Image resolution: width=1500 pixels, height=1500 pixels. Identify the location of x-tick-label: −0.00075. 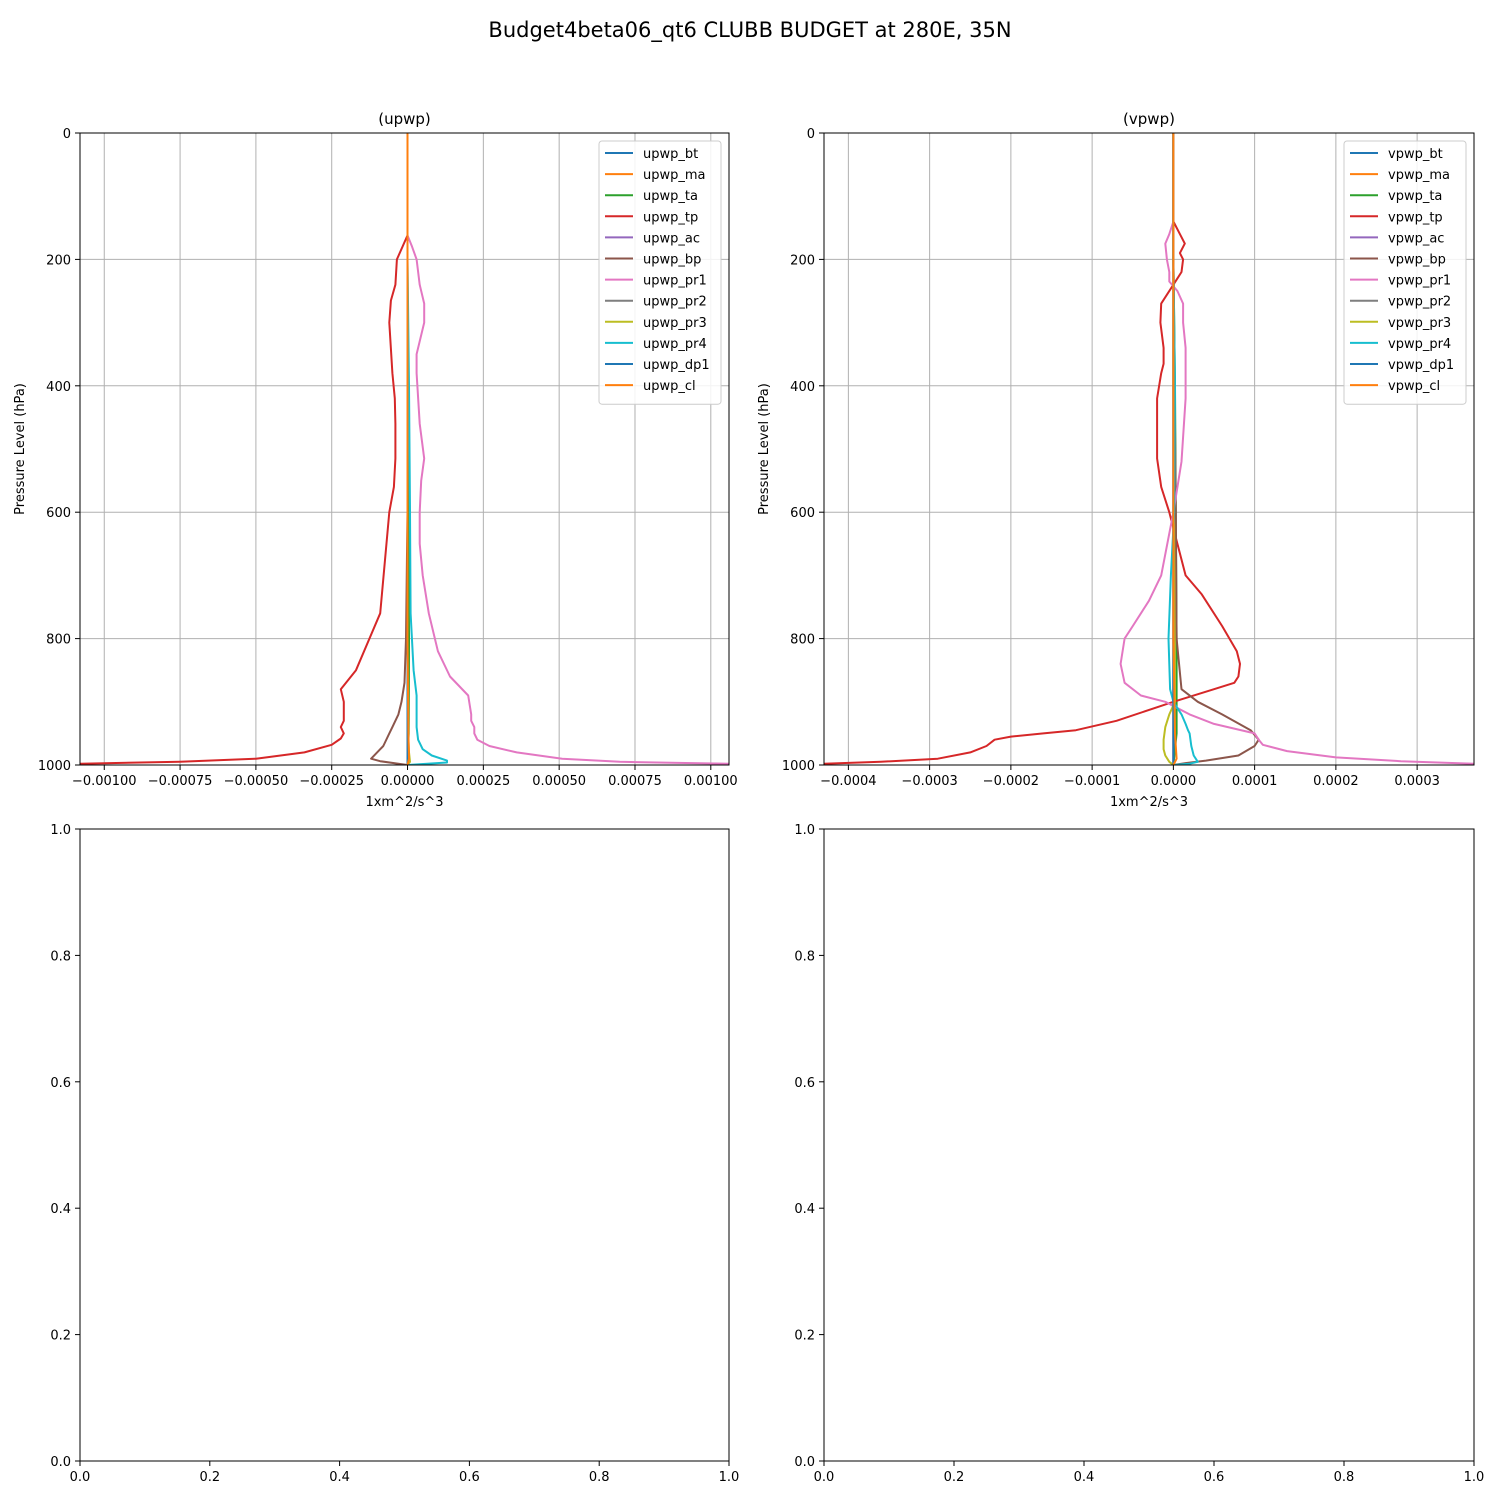
(180, 781).